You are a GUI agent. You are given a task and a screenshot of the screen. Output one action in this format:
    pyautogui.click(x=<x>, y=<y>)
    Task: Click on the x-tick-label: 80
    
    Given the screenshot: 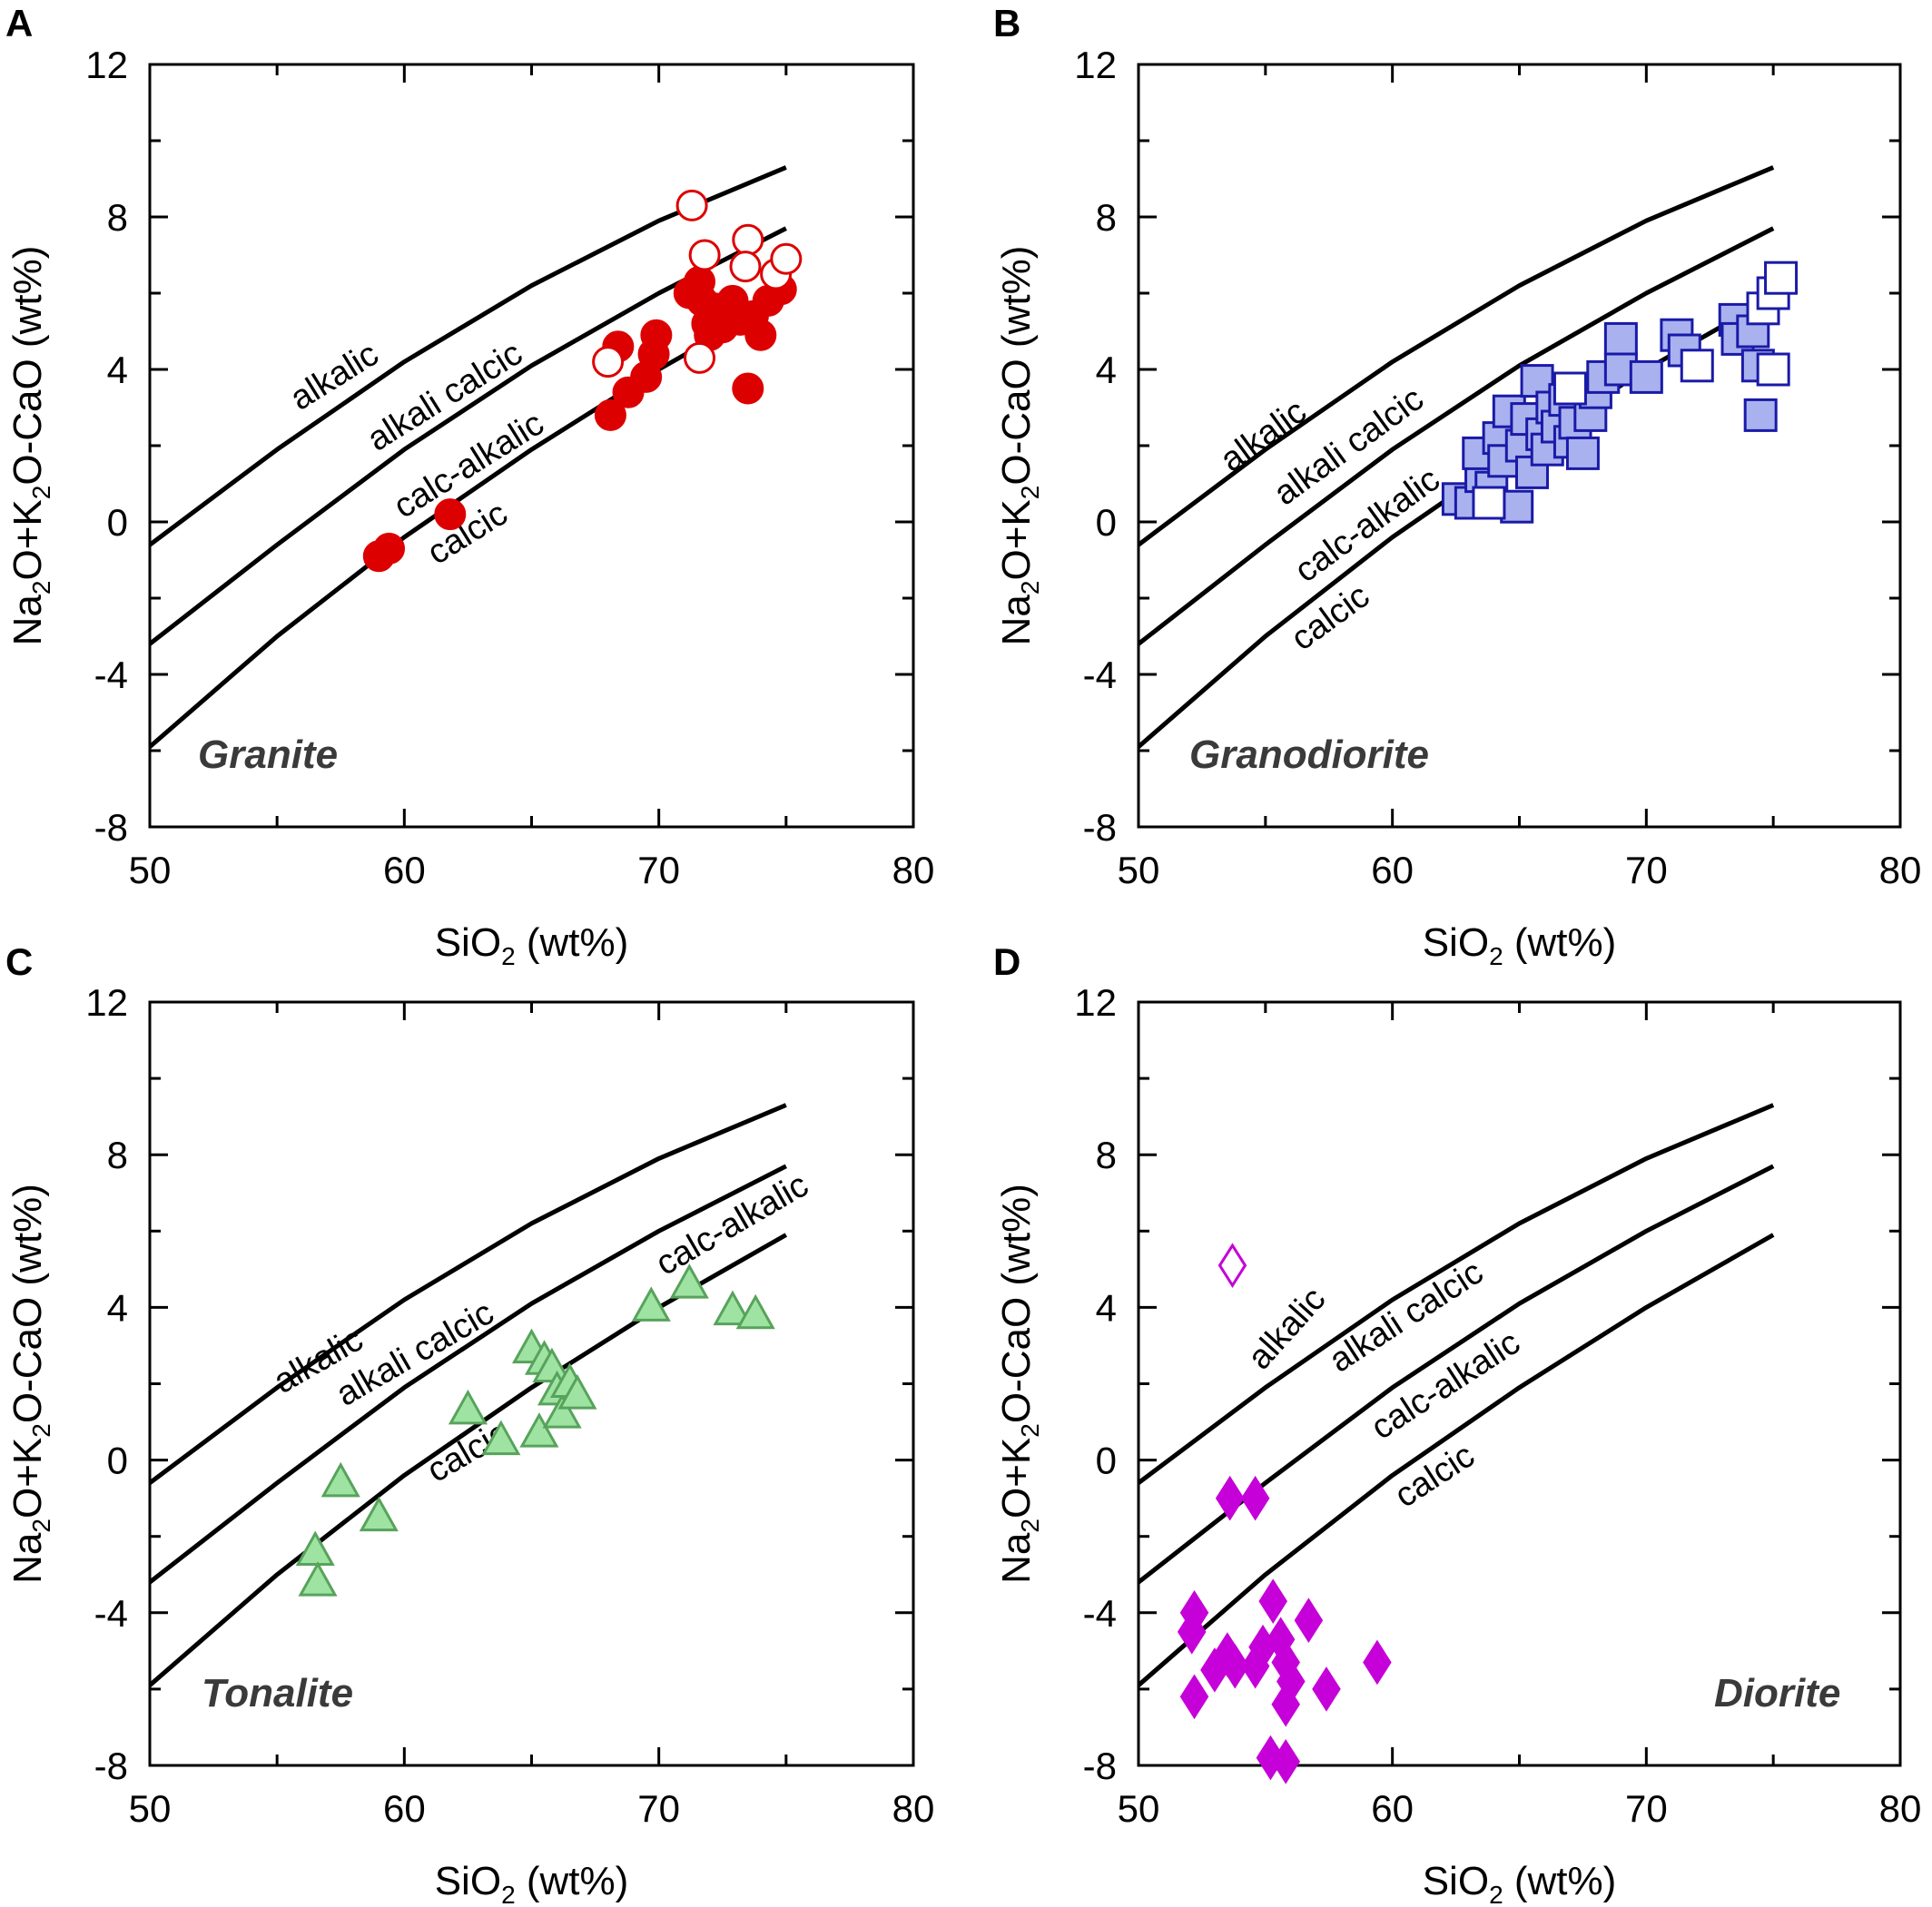 What is the action you would take?
    pyautogui.click(x=913, y=870)
    